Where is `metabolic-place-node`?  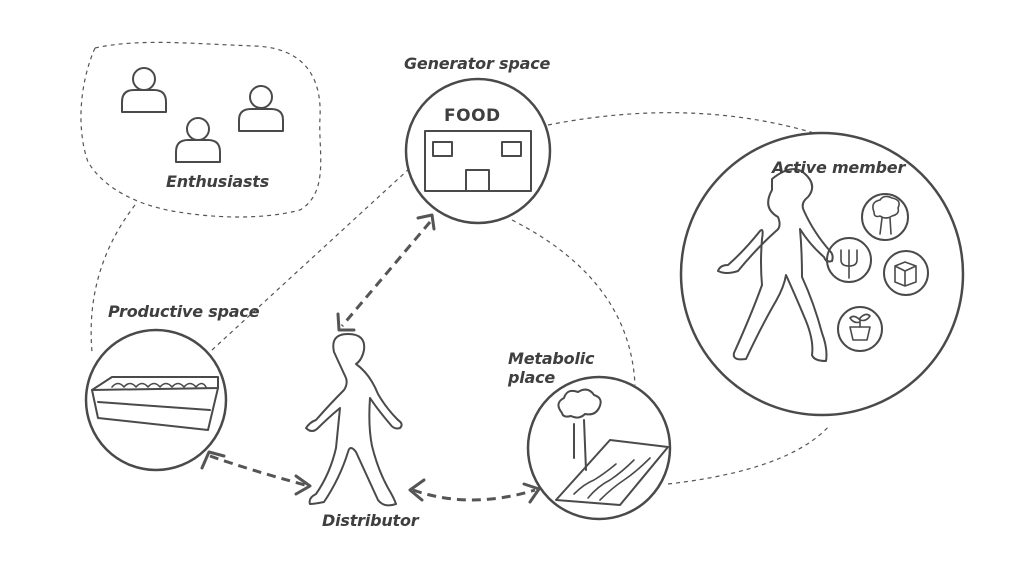 metabolic-place-node is located at coordinates (599, 448).